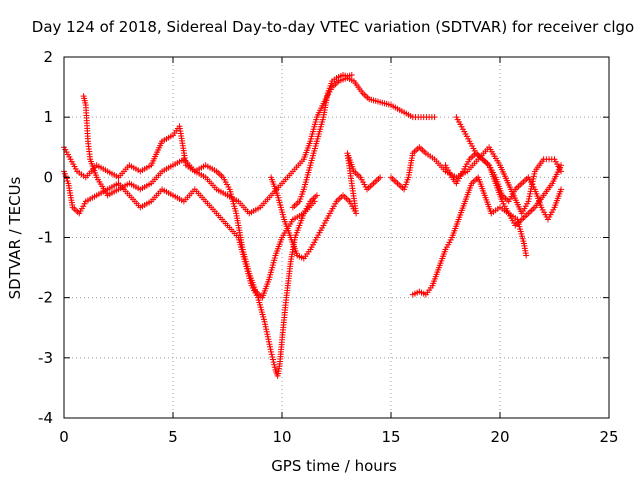  Describe the element at coordinates (45, 358) in the screenshot. I see `y-tick-label: -3` at that location.